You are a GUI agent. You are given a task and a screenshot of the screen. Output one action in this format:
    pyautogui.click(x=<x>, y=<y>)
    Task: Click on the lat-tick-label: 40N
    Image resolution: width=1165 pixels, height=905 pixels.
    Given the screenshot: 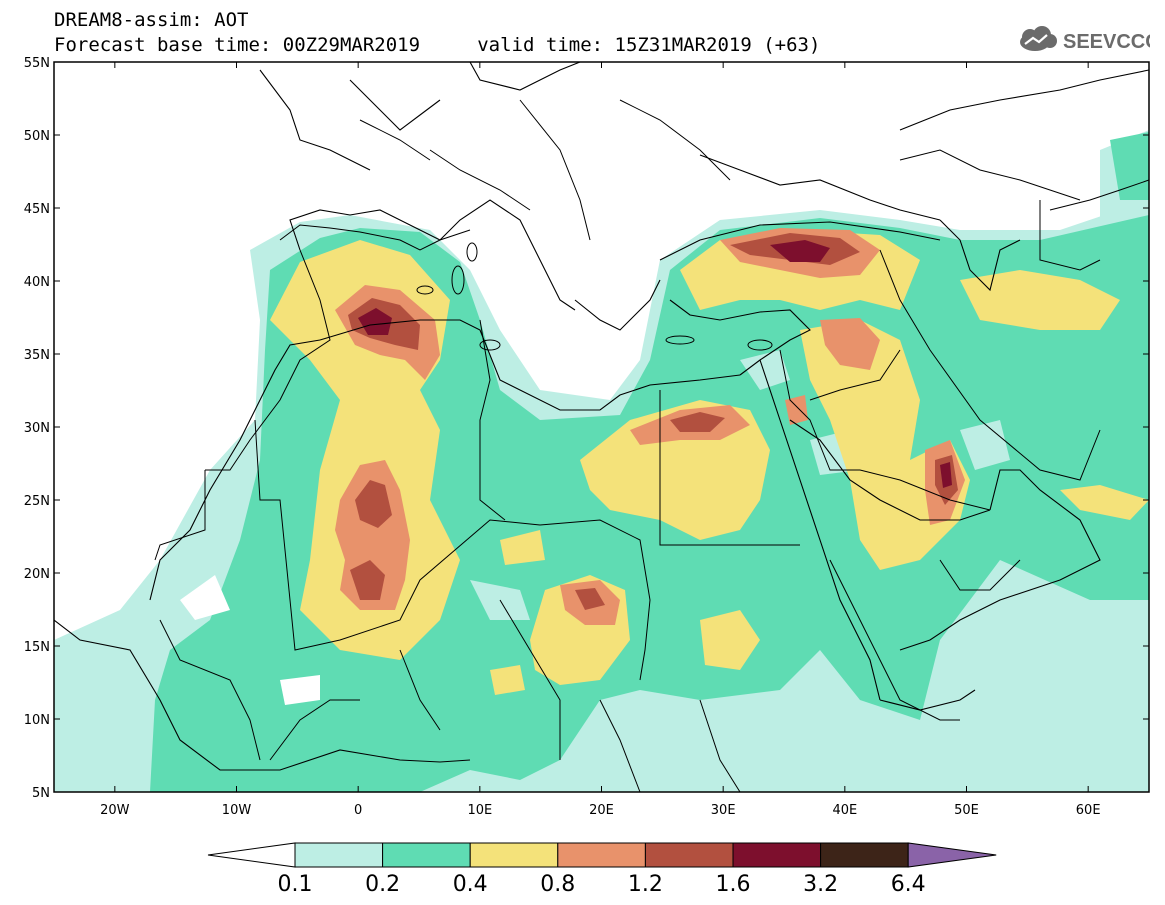 What is the action you would take?
    pyautogui.click(x=37, y=282)
    